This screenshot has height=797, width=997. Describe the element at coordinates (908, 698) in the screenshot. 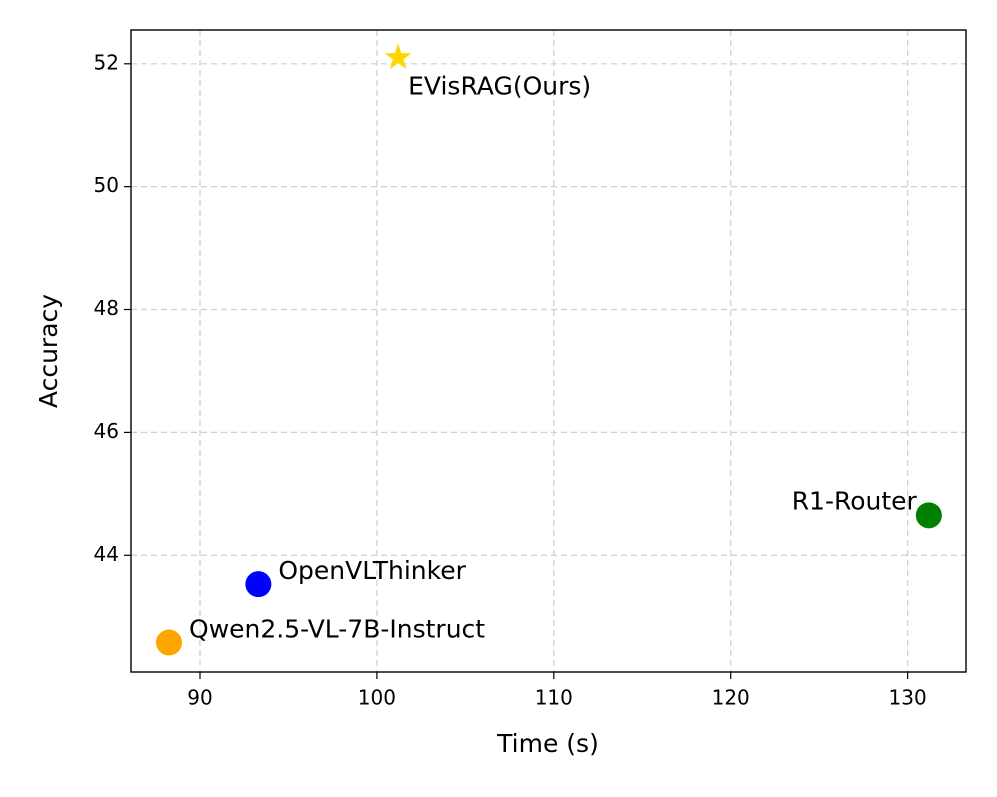

I see `x-tick-label: 130` at that location.